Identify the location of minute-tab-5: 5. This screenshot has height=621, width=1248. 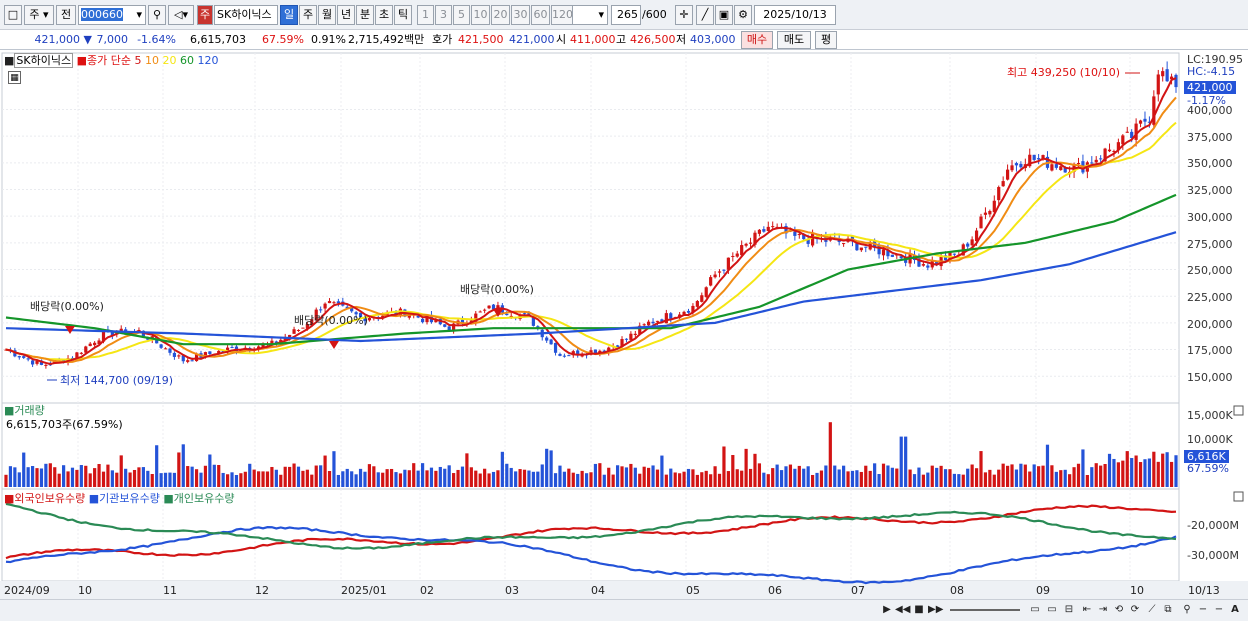
(461, 15).